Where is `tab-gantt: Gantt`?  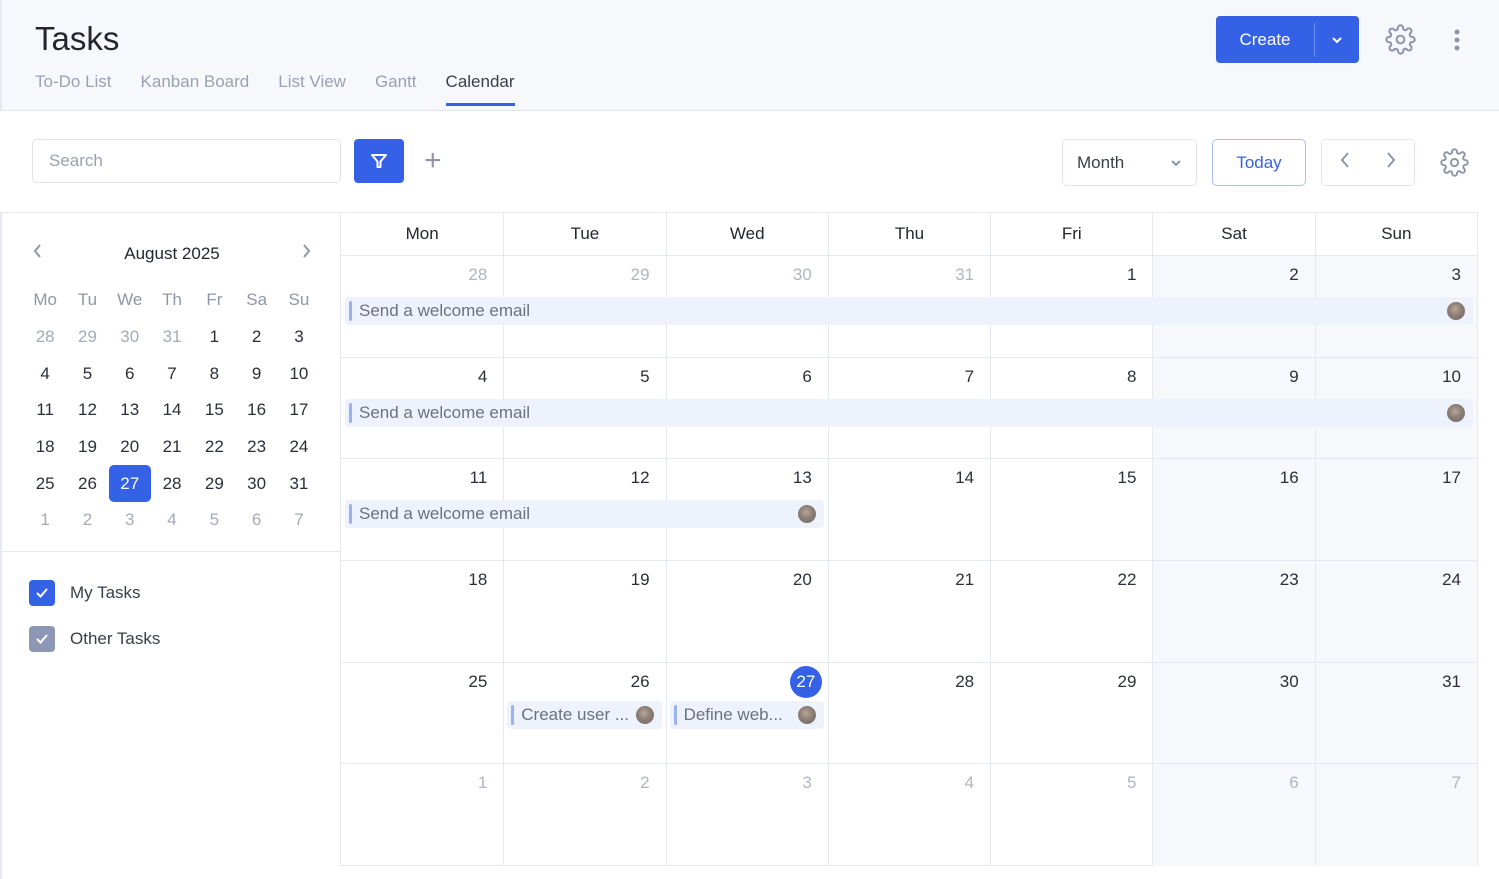 tab-gantt: Gantt is located at coordinates (395, 81).